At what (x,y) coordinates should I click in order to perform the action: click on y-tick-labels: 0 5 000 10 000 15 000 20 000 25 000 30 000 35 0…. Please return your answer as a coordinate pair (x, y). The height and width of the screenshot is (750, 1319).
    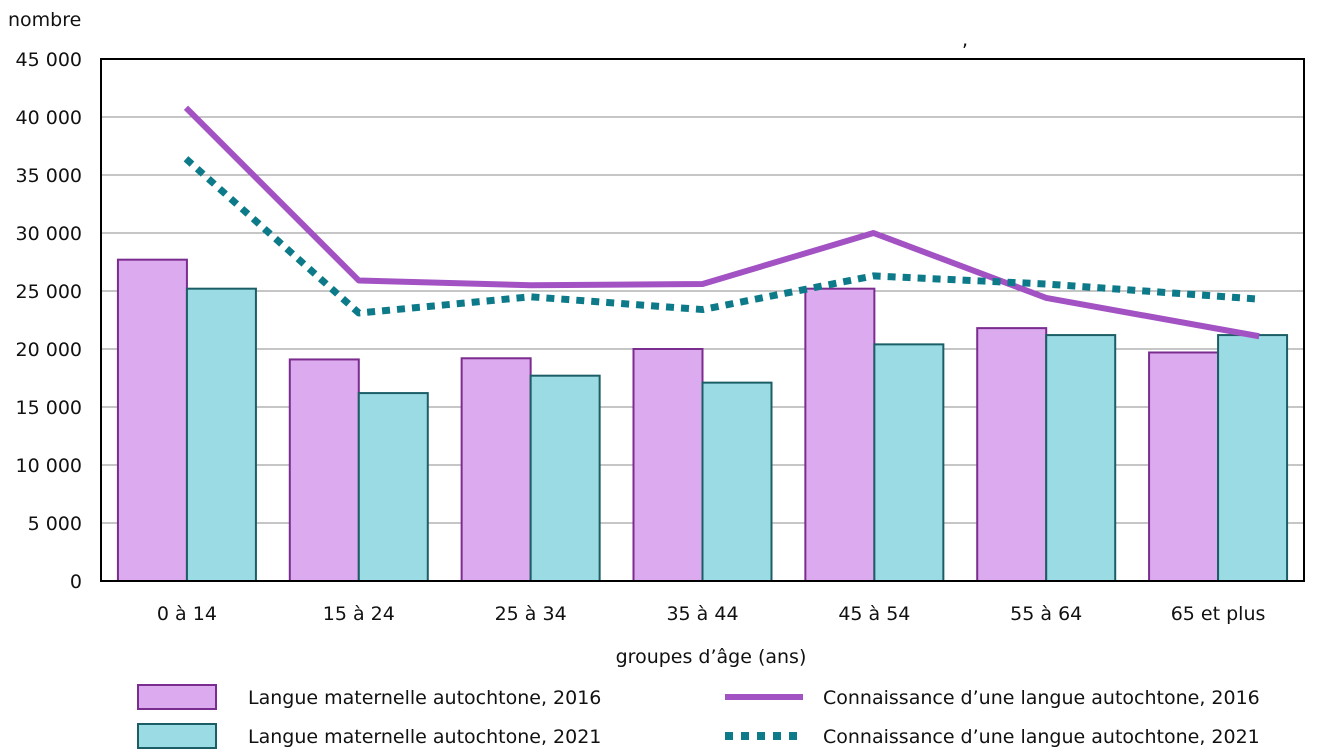
    Looking at the image, I should click on (49, 321).